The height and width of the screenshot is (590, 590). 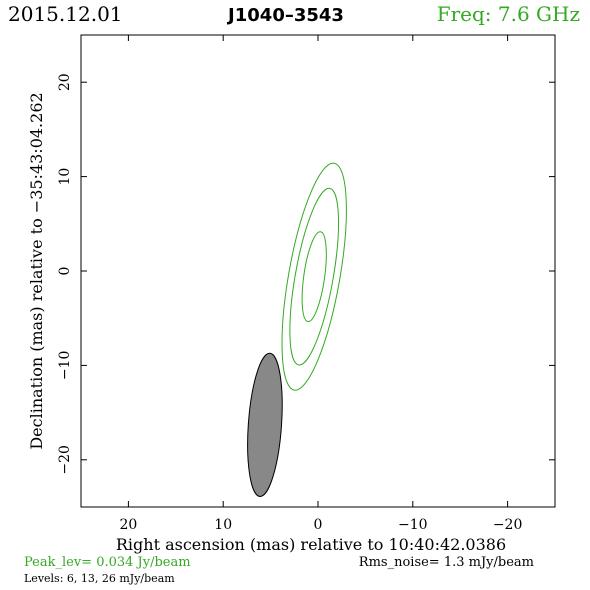 I want to click on x-tick-label: 10, so click(x=223, y=525).